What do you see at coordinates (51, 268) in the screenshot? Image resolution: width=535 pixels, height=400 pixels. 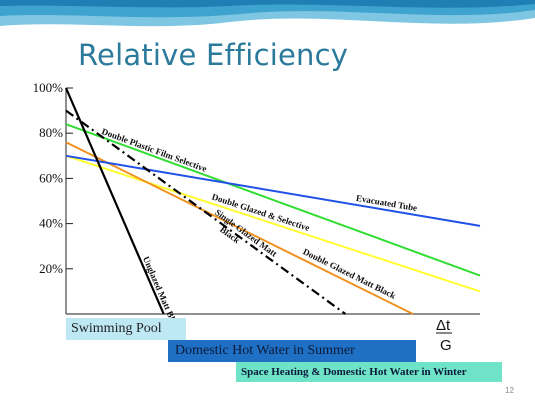 I see `y-tick-label: 20%` at bounding box center [51, 268].